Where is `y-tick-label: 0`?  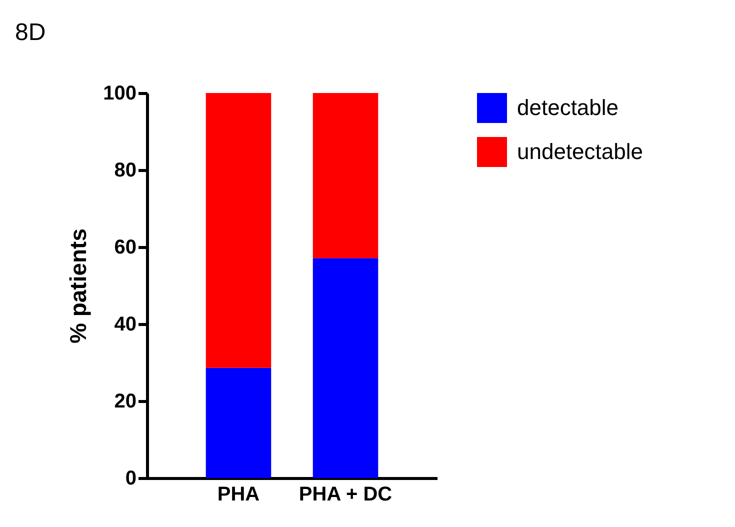
y-tick-label: 0 is located at coordinates (130, 479).